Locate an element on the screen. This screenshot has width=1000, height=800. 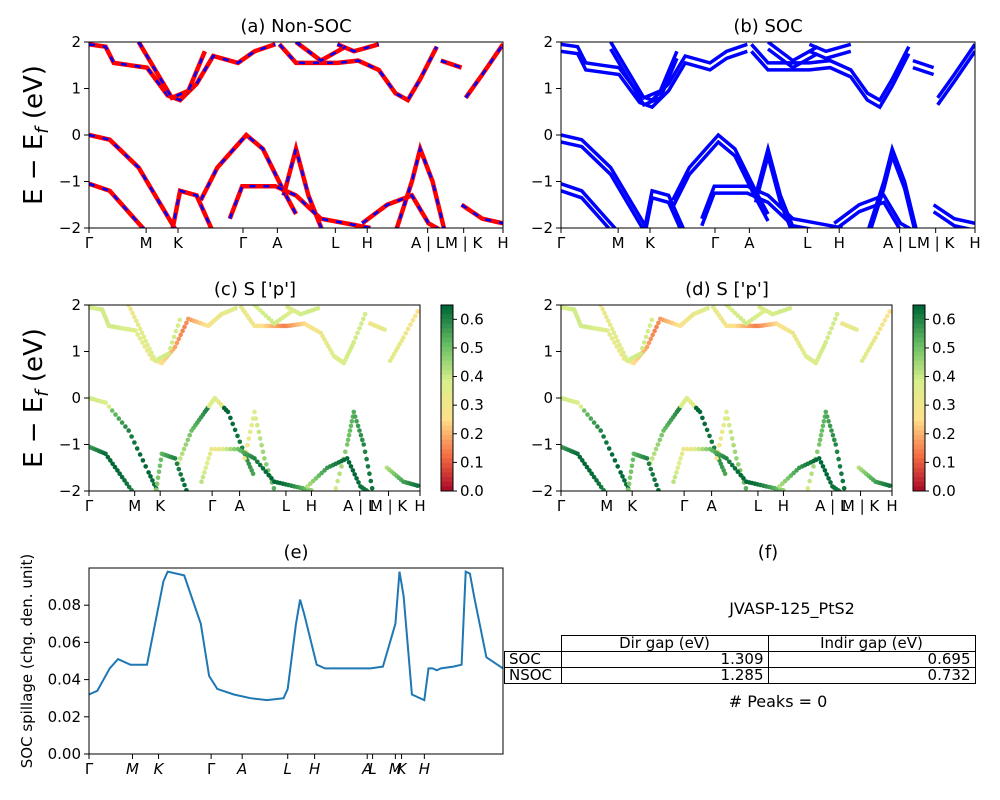
x-tick-label: M | K is located at coordinates (464, 243).